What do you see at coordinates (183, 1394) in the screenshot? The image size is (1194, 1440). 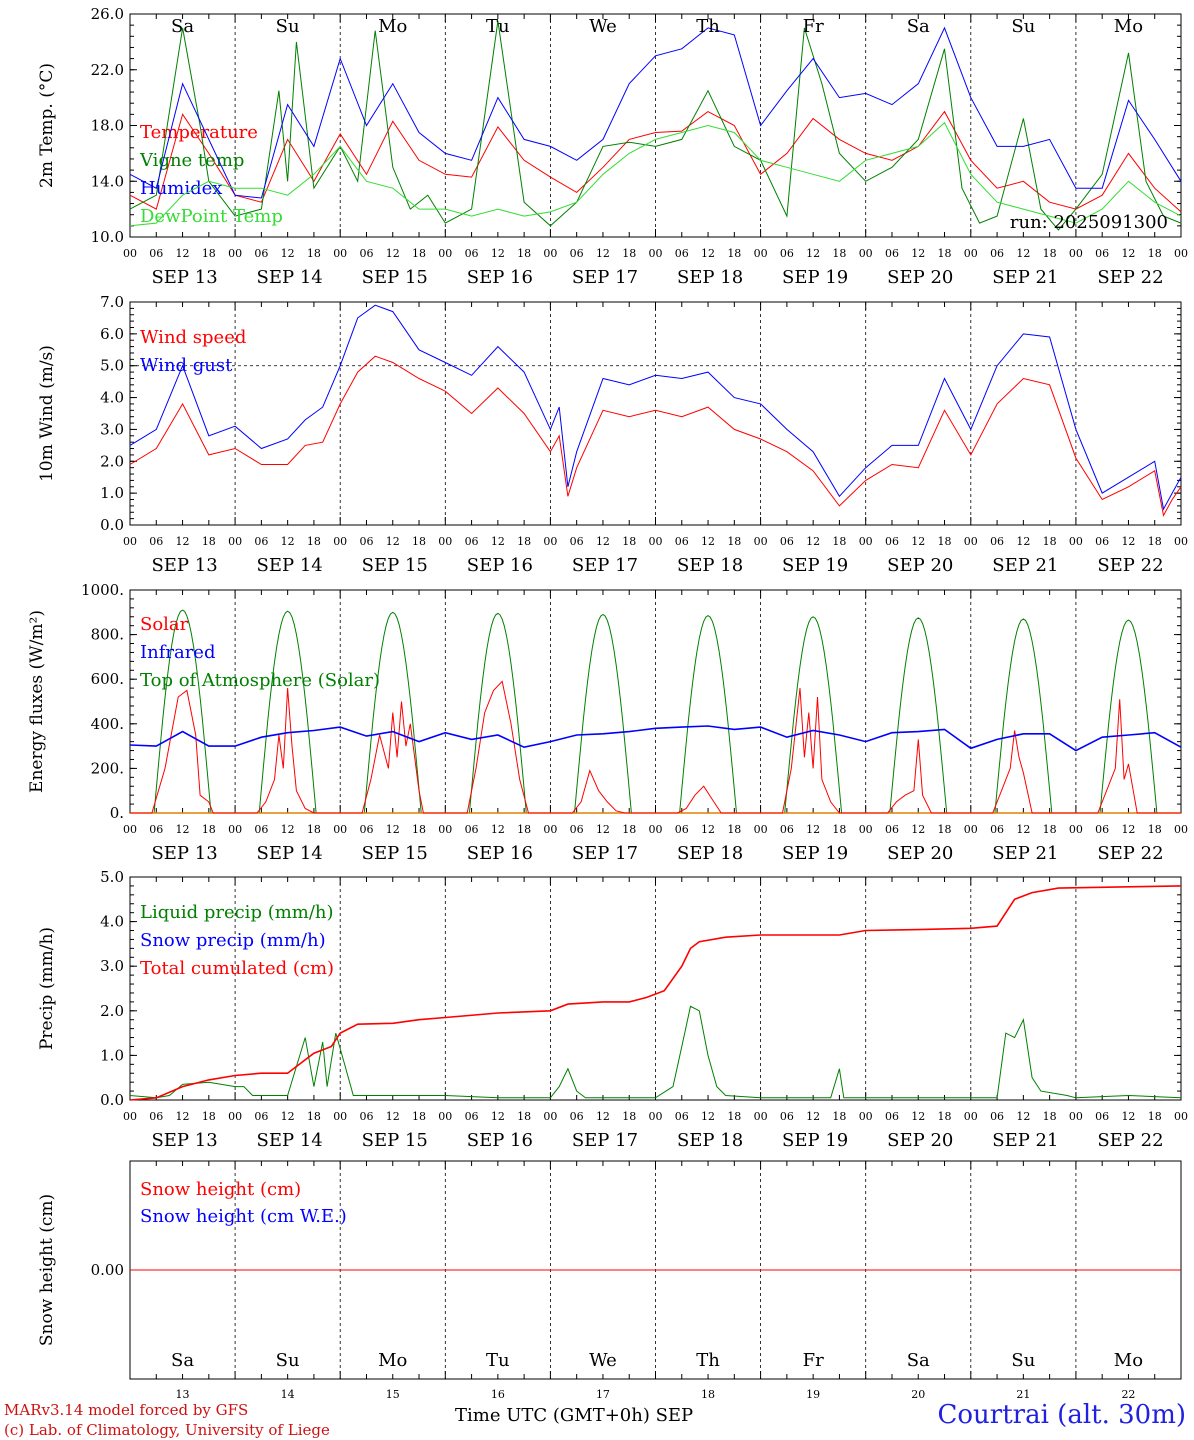 I see `day-number-label: 13` at bounding box center [183, 1394].